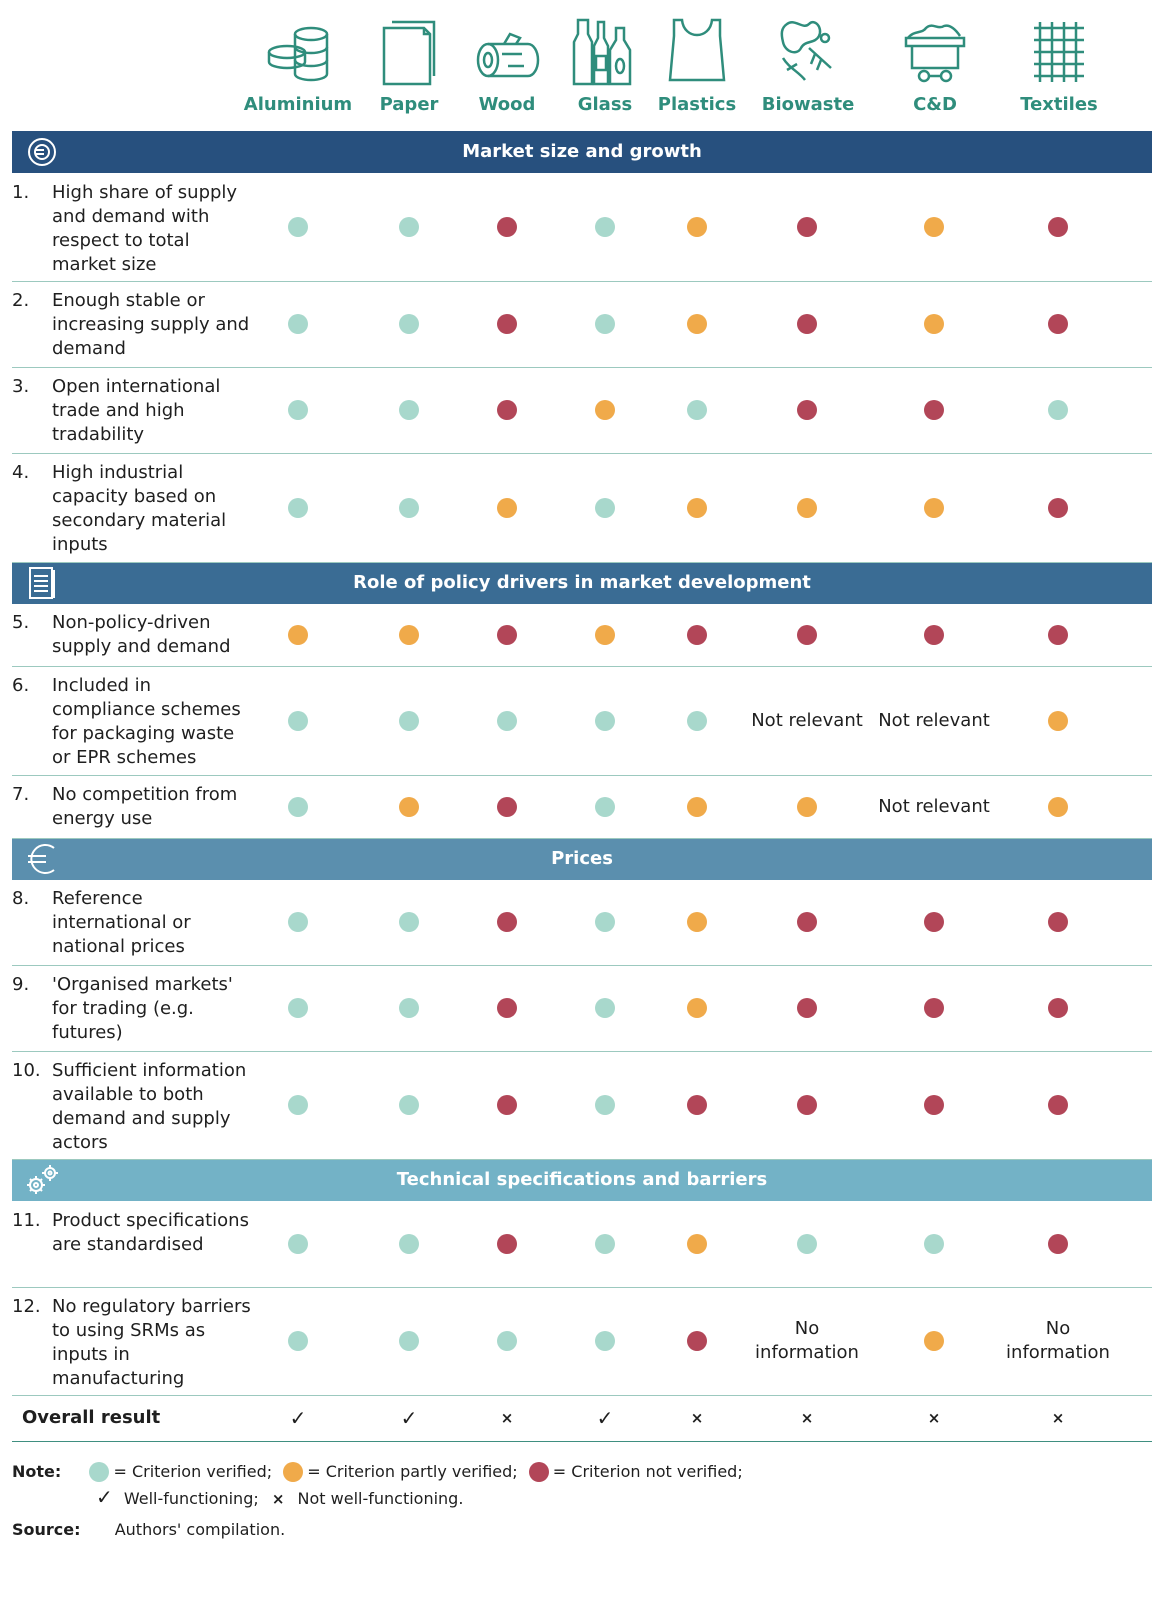 This screenshot has width=1166, height=1614. Describe the element at coordinates (193, 1471) in the screenshot. I see `legend-verified-text: = Criterion verified;` at that location.